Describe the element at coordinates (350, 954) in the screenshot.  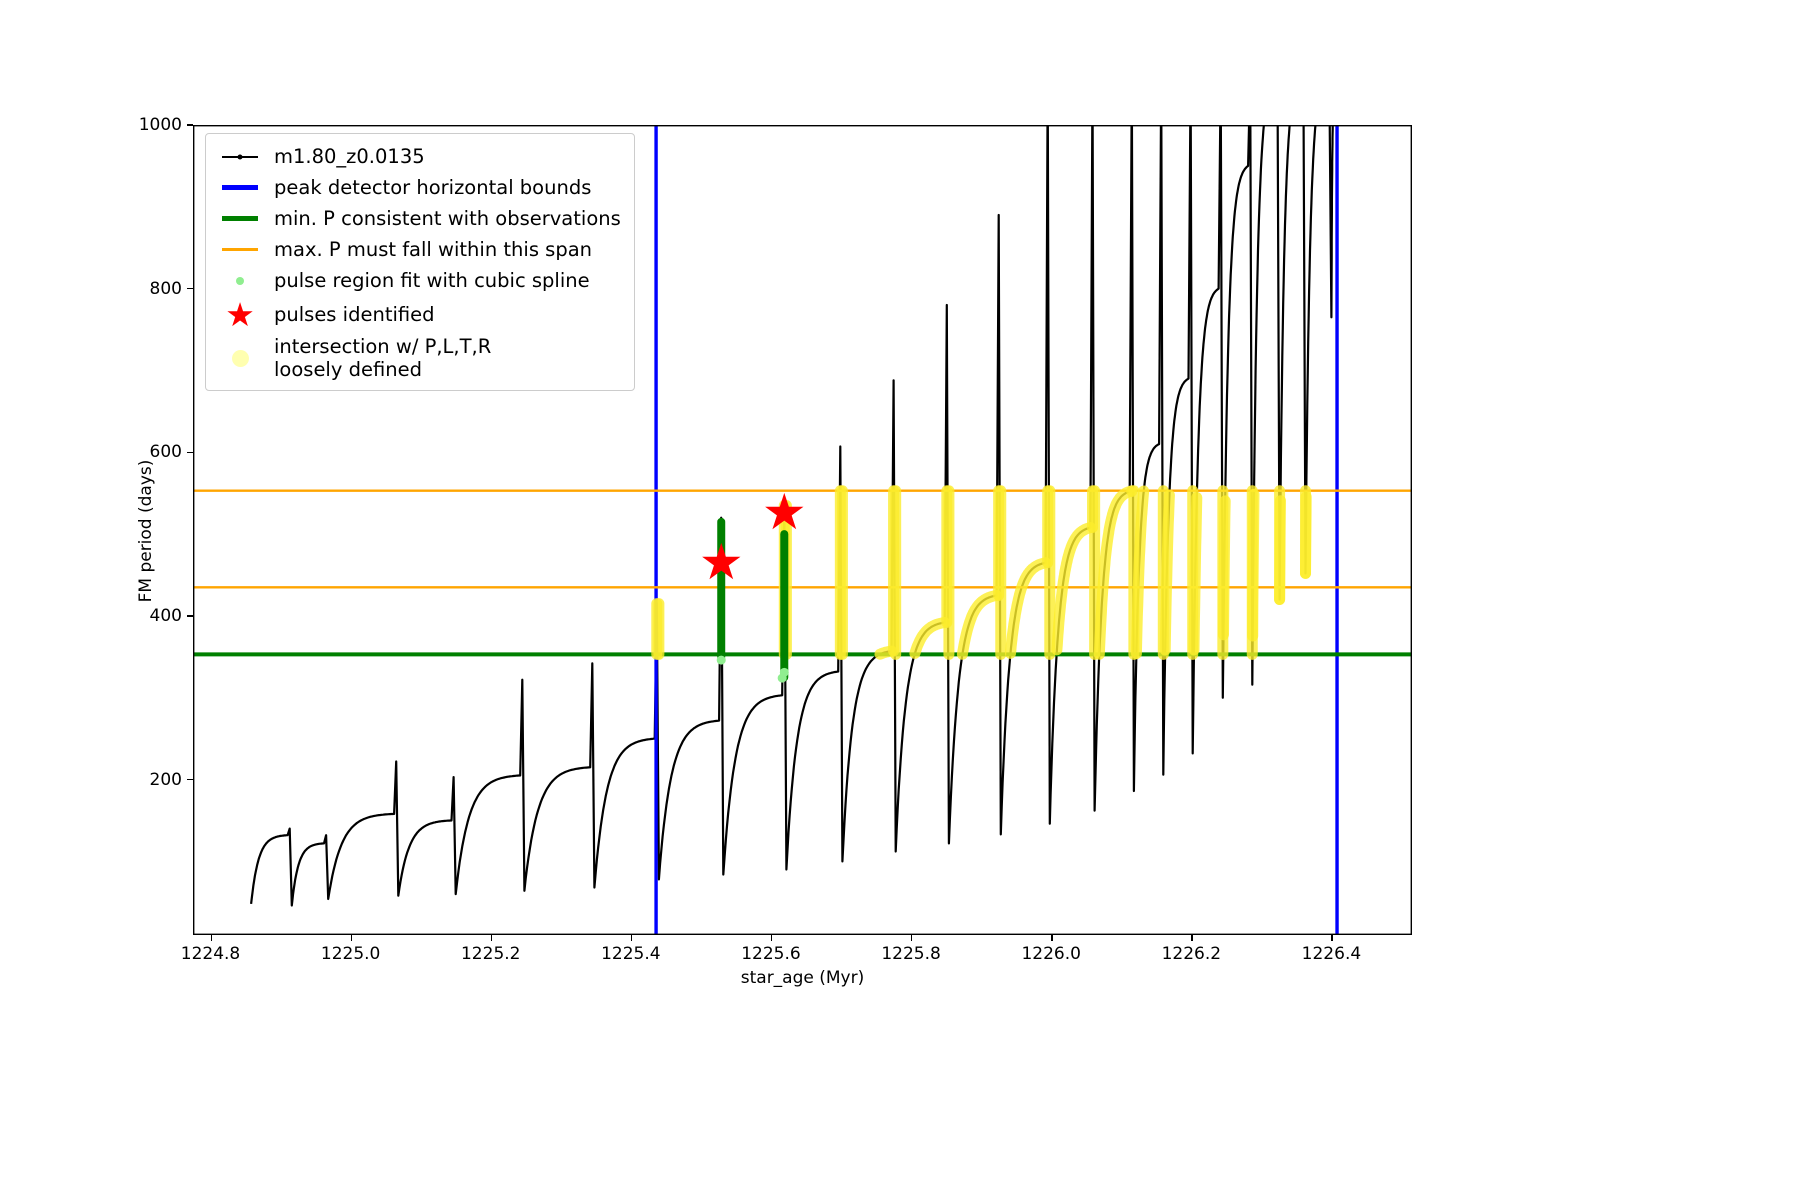
I see `x-tick-label: 1225.0` at that location.